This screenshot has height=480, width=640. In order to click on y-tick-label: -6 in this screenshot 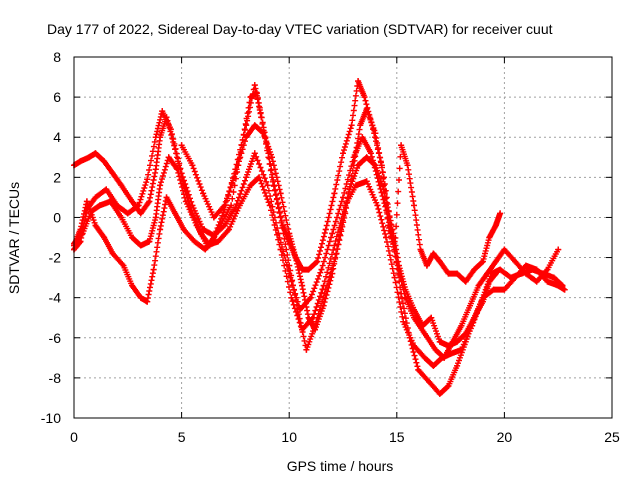, I will do `click(55, 338)`.